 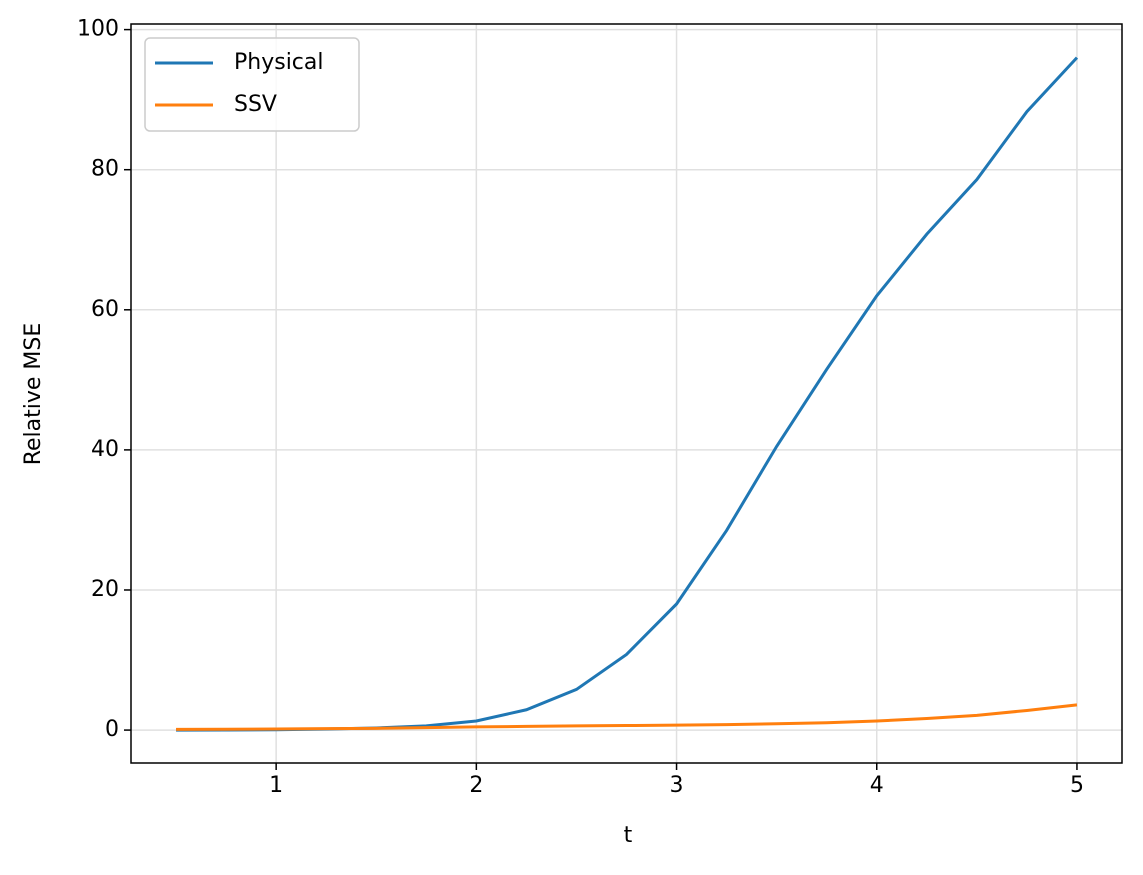 What do you see at coordinates (105, 449) in the screenshot?
I see `y-tick-label: 40` at bounding box center [105, 449].